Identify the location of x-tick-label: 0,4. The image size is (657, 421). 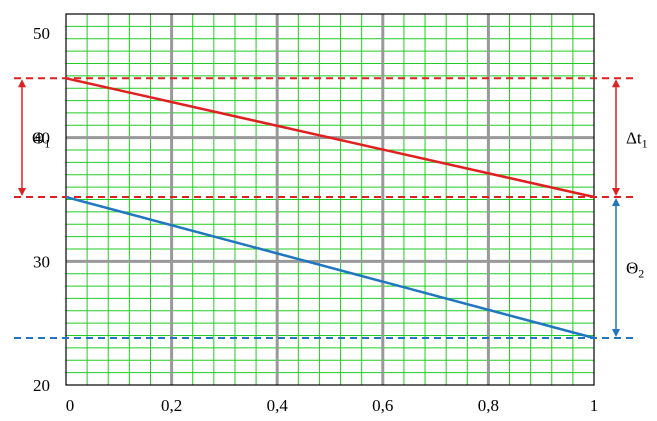
(278, 405).